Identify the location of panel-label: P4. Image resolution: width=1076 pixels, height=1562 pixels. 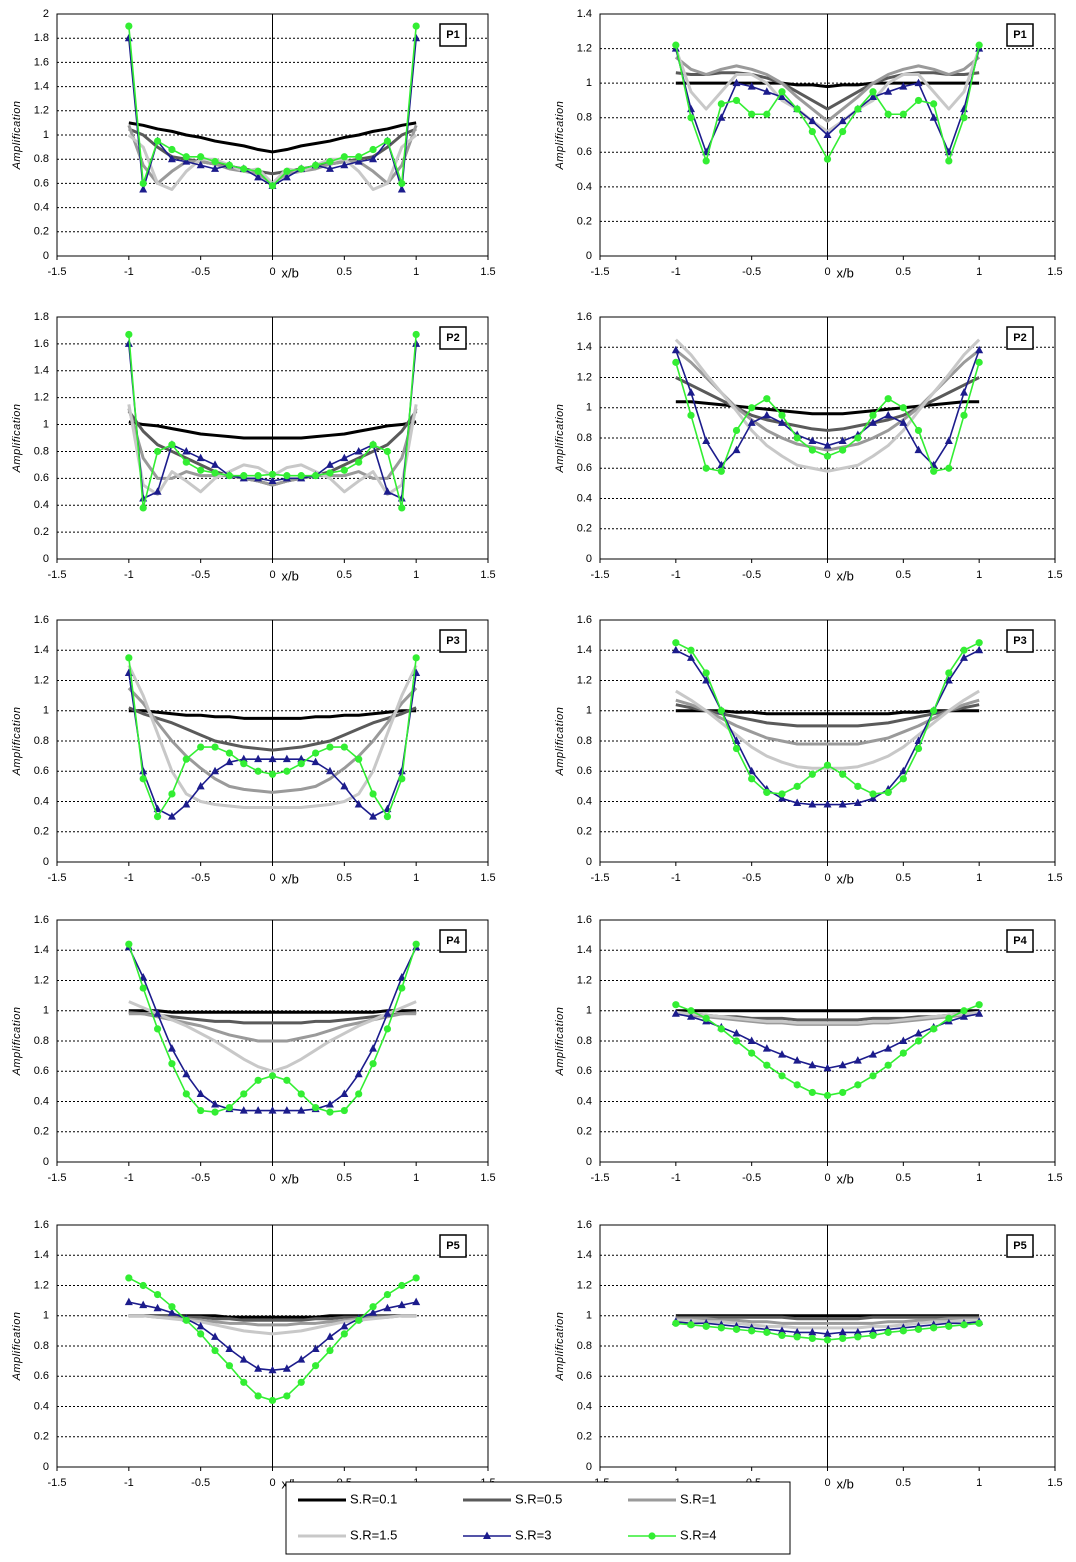
(1020, 941).